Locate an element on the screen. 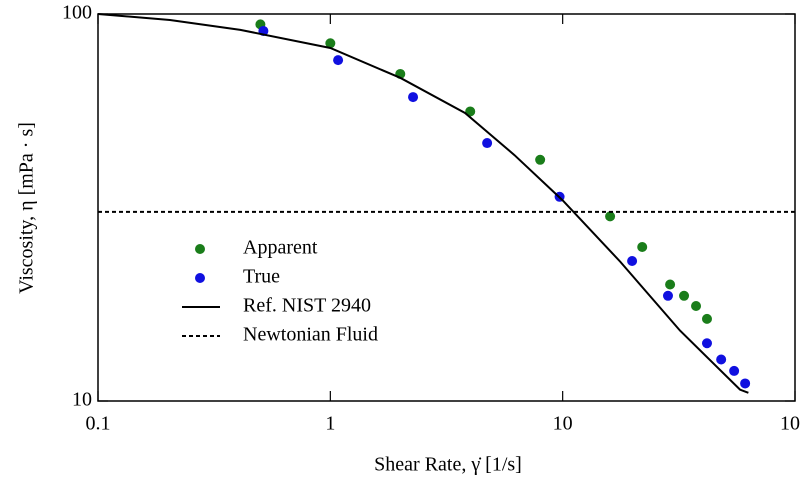  y-tick-label: 100 is located at coordinates (77, 13).